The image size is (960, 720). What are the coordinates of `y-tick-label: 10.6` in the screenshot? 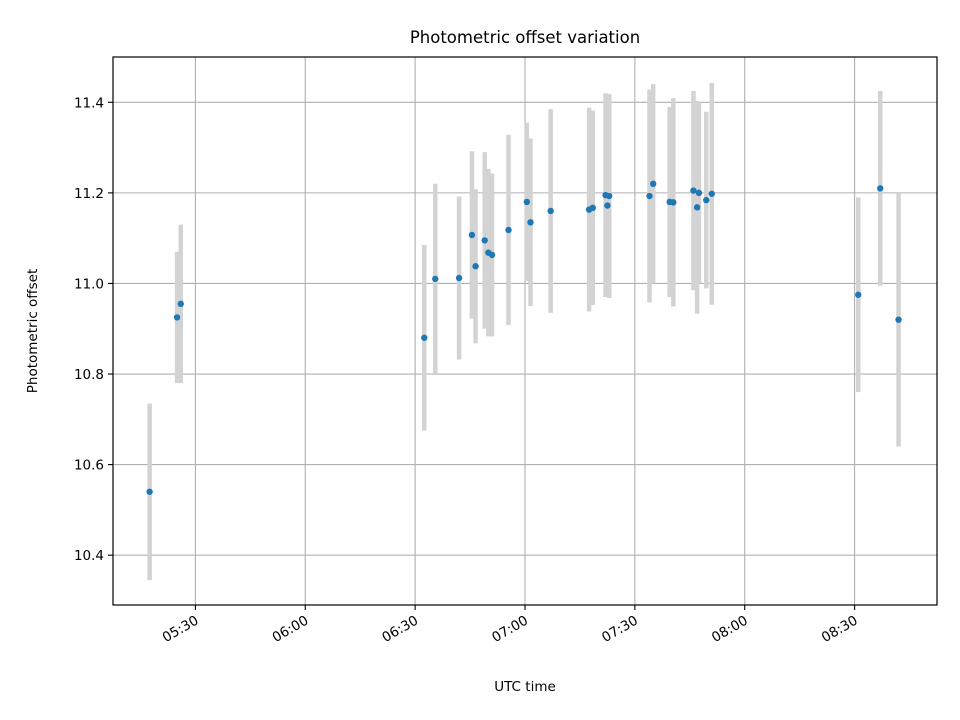 It's located at (89, 466).